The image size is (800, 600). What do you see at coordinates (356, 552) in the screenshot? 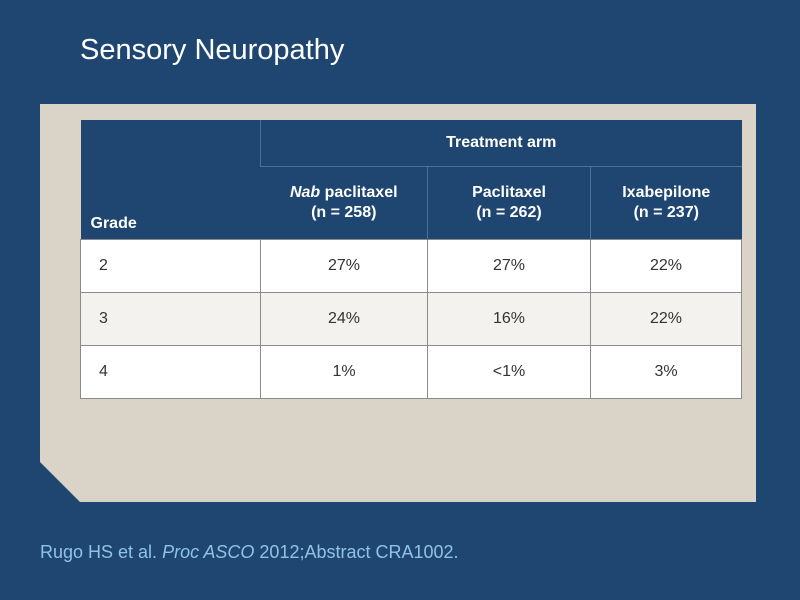
I see `citation-rest: 2012;Abstract CRA1002.` at bounding box center [356, 552].